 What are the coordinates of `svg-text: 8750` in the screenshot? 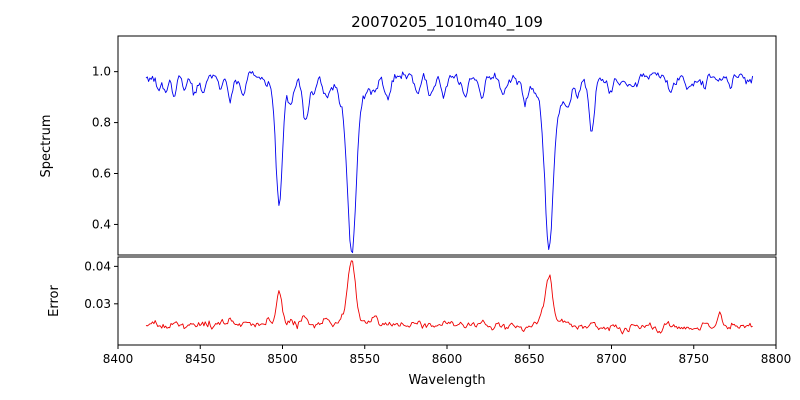 It's located at (693, 359).